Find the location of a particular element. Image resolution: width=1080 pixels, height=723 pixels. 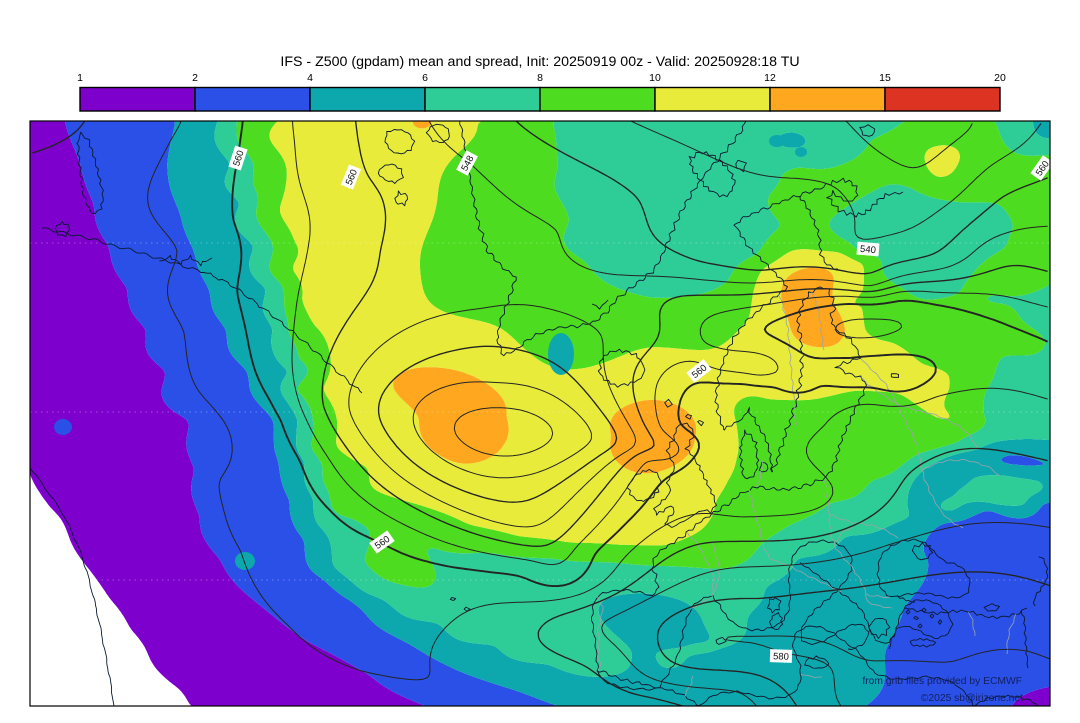

svg-text: 560 is located at coordinates (238, 158).